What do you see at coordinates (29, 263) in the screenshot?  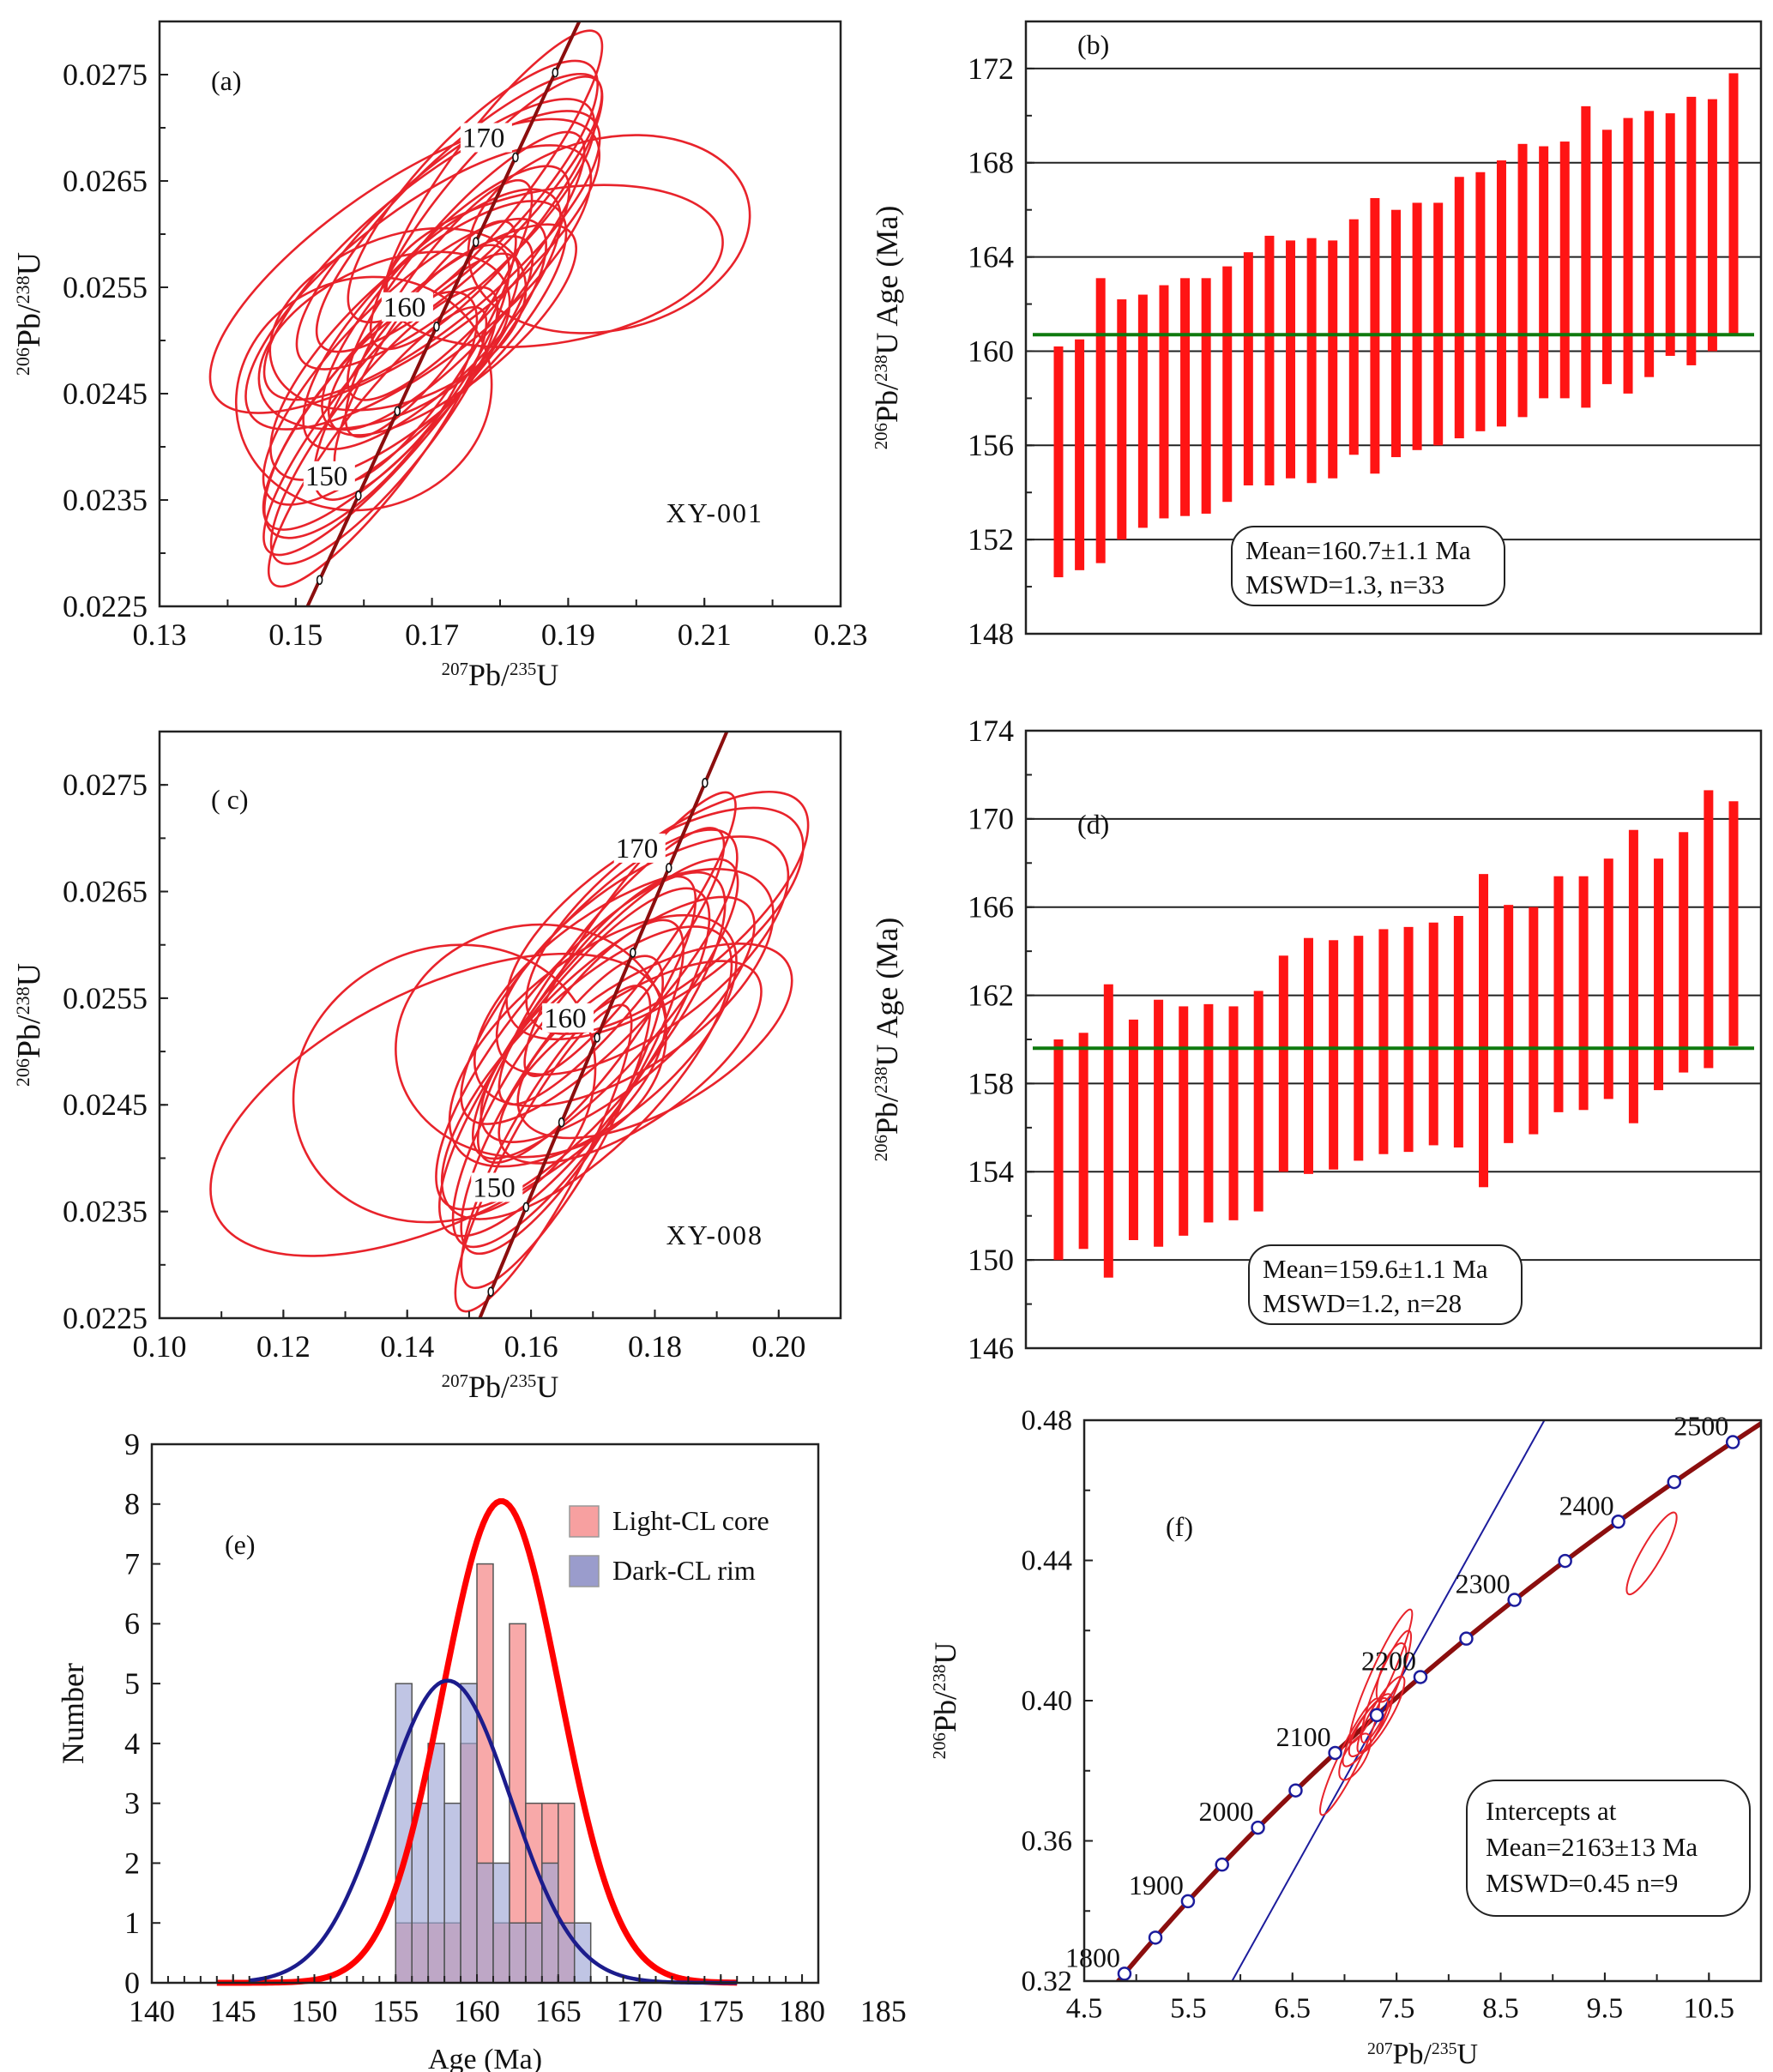 I see `isotope-base: U` at bounding box center [29, 263].